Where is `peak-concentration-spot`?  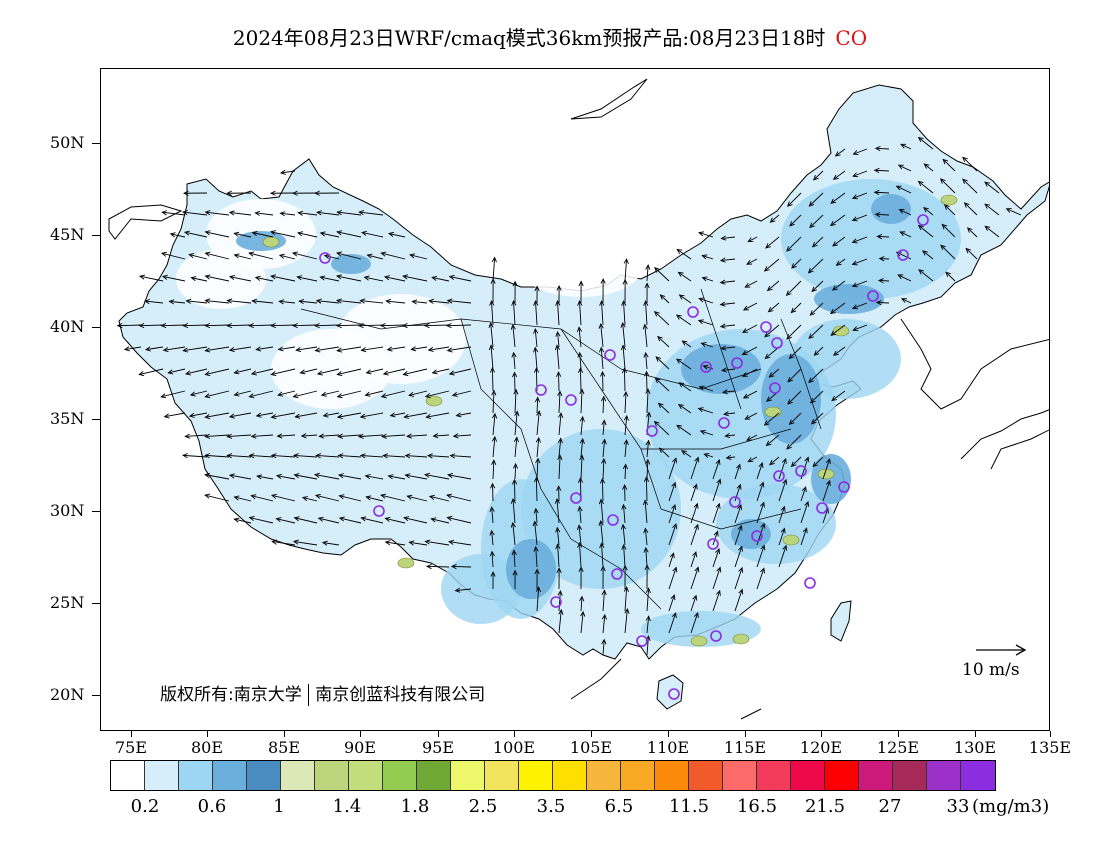
peak-concentration-spot is located at coordinates (271, 242).